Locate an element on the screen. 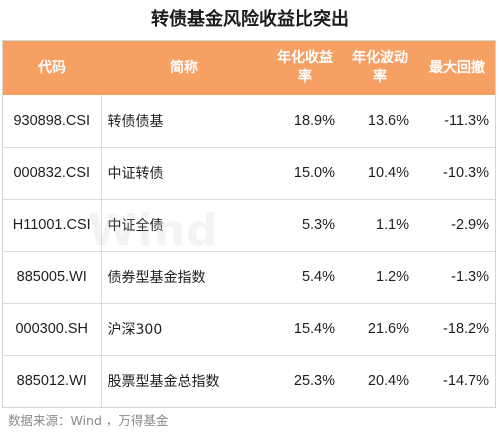 This screenshot has height=436, width=500. cell-return: 18.9% is located at coordinates (314, 120).